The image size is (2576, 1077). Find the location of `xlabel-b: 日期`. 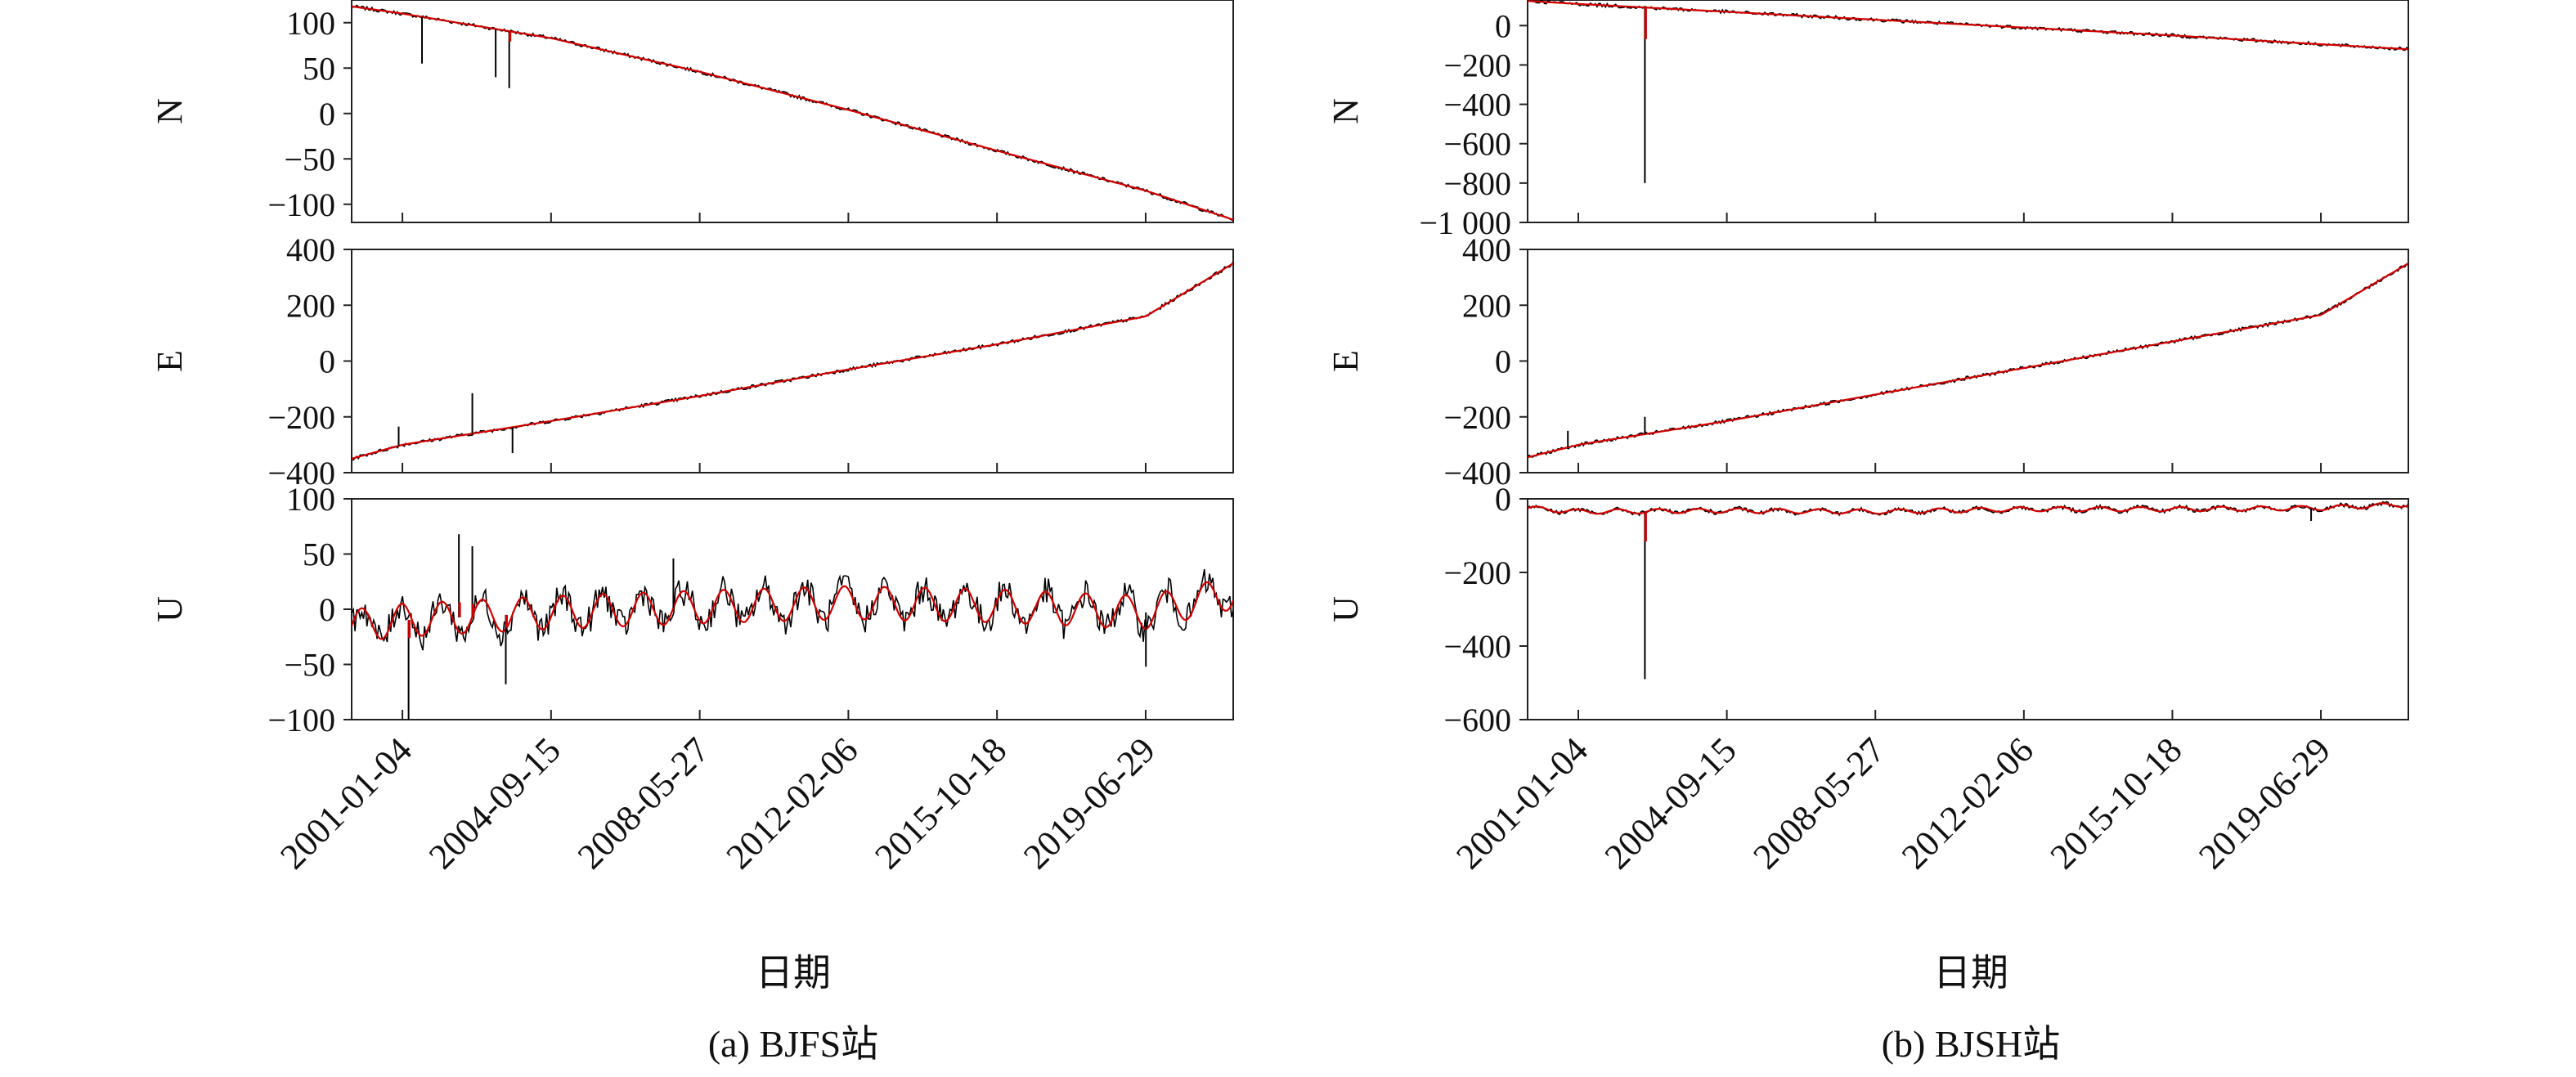

xlabel-b: 日期 is located at coordinates (1970, 973).